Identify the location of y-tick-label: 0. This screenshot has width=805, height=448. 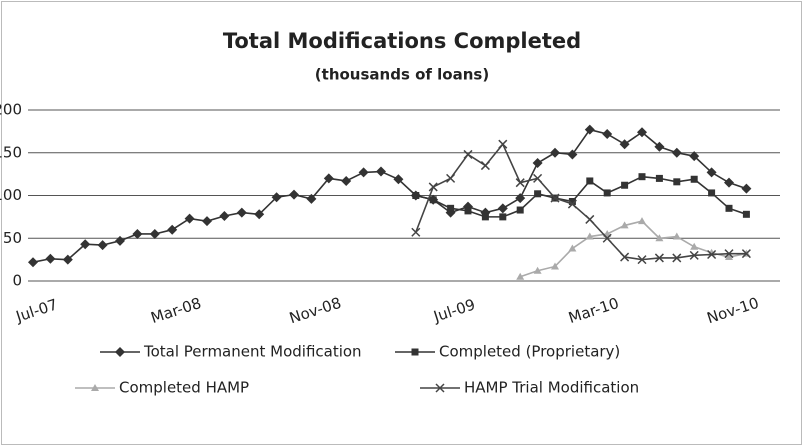
(17, 281).